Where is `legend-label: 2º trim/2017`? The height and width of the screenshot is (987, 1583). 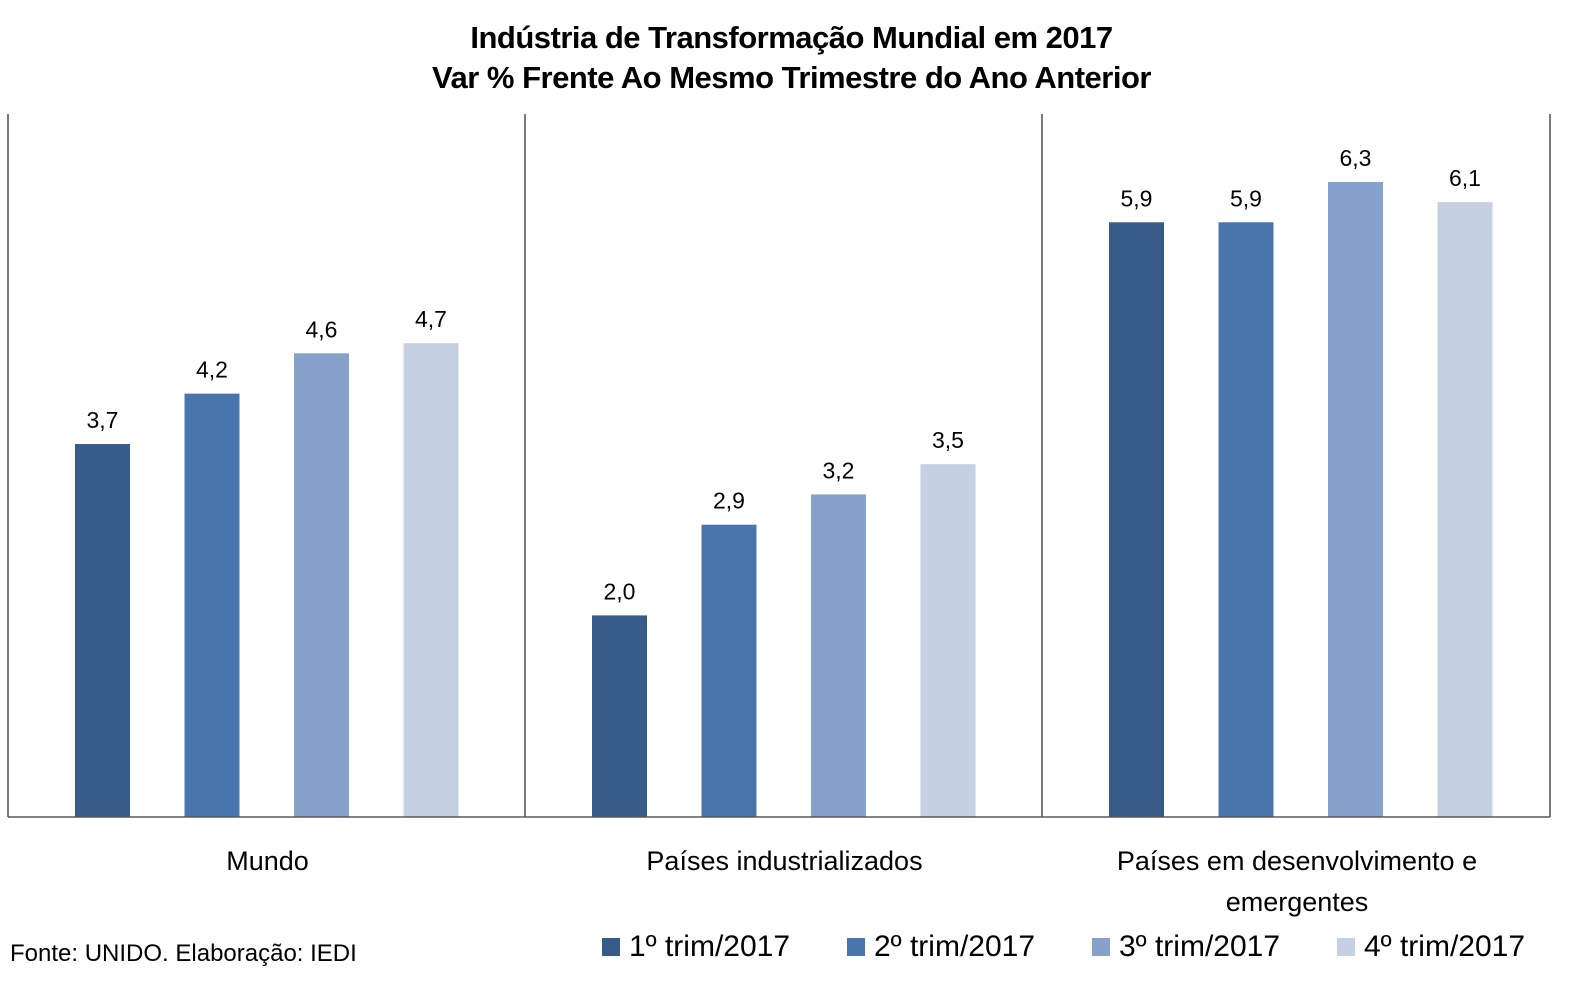
legend-label: 2º trim/2017 is located at coordinates (955, 946).